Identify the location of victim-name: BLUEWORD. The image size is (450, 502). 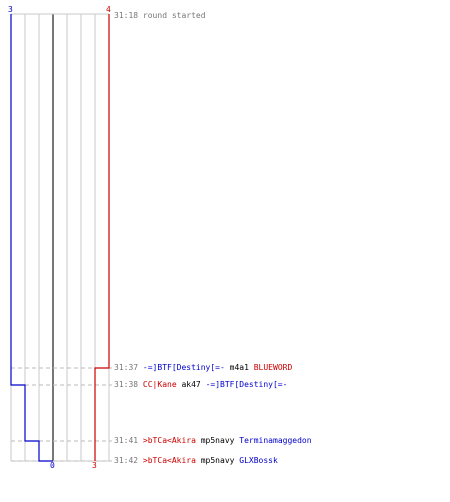
(273, 367).